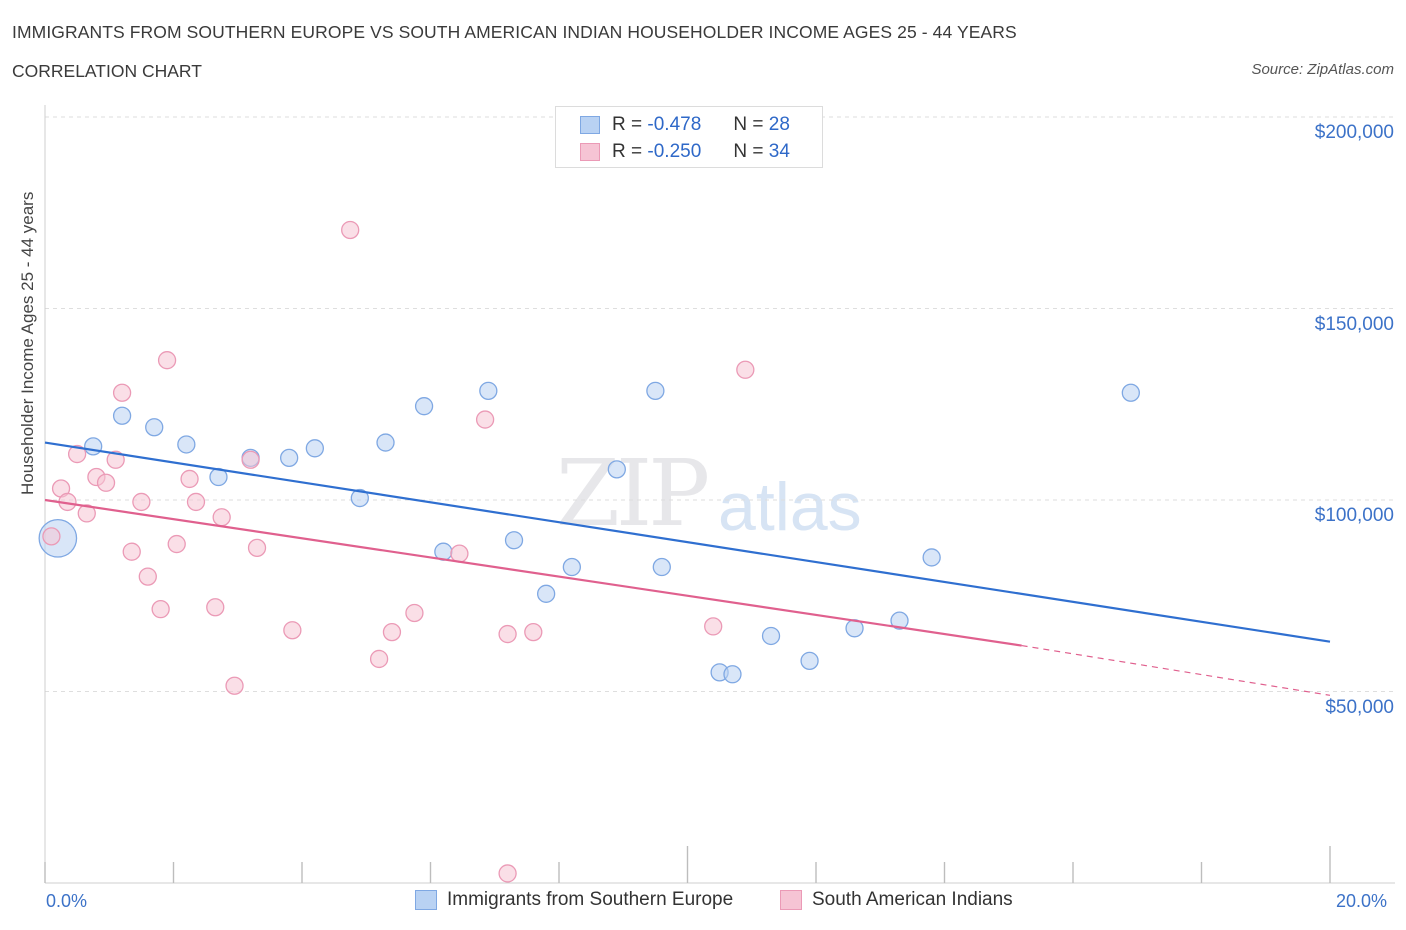 The image size is (1406, 930). I want to click on legend-label-series1: Immigrants from Southern Europe, so click(590, 899).